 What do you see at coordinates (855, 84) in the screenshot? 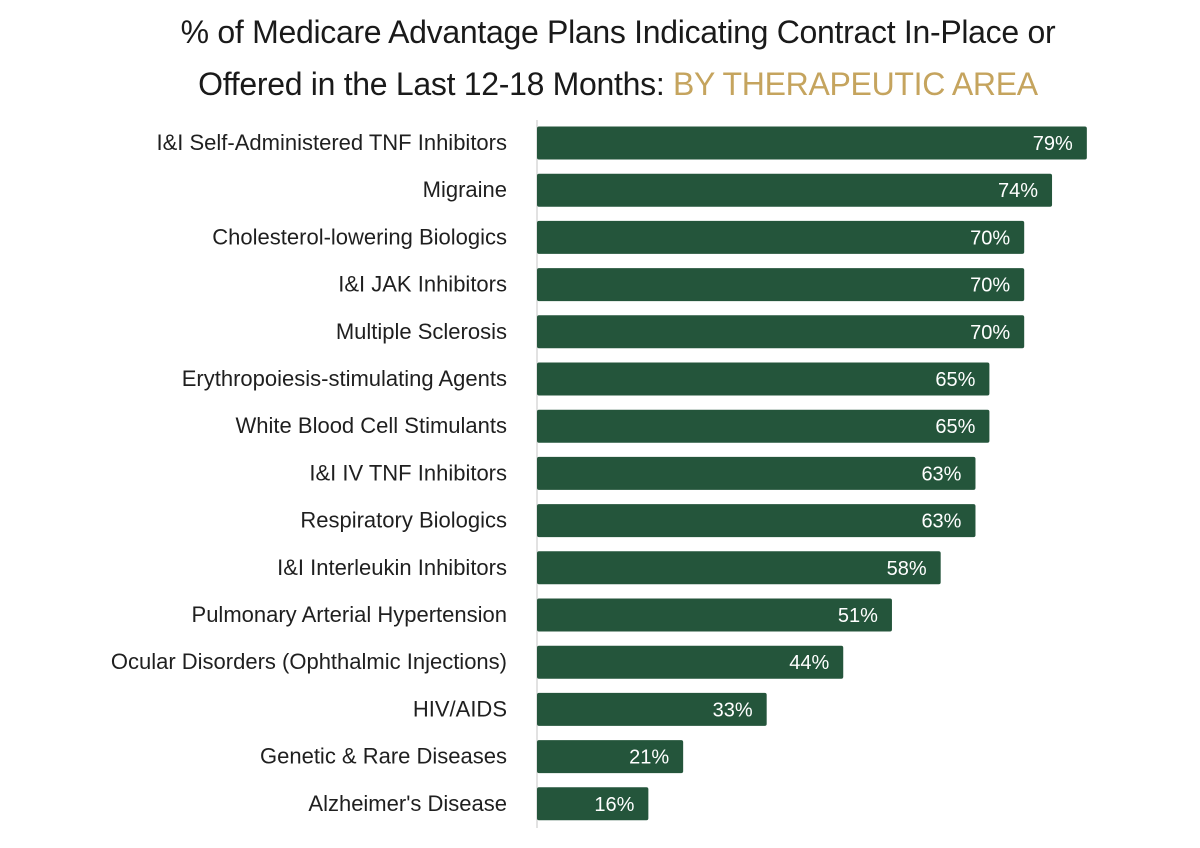
I see `chart-title-accent: BY THERAPEUTIC AREA` at bounding box center [855, 84].